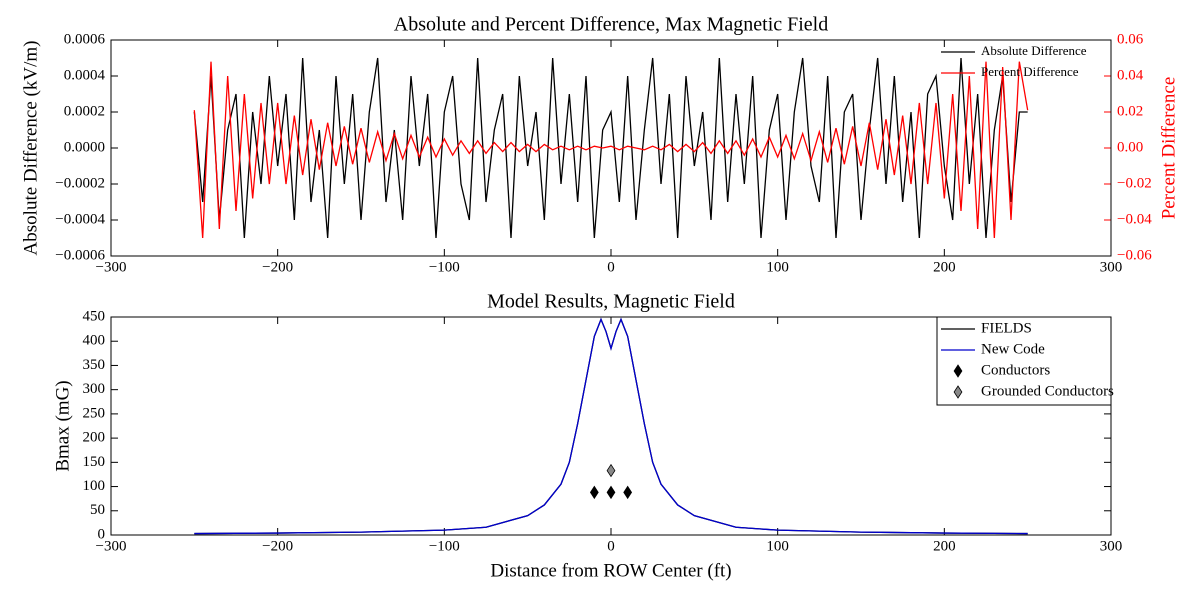  Describe the element at coordinates (84, 111) in the screenshot. I see `y-tick-label: 0.0002` at that location.